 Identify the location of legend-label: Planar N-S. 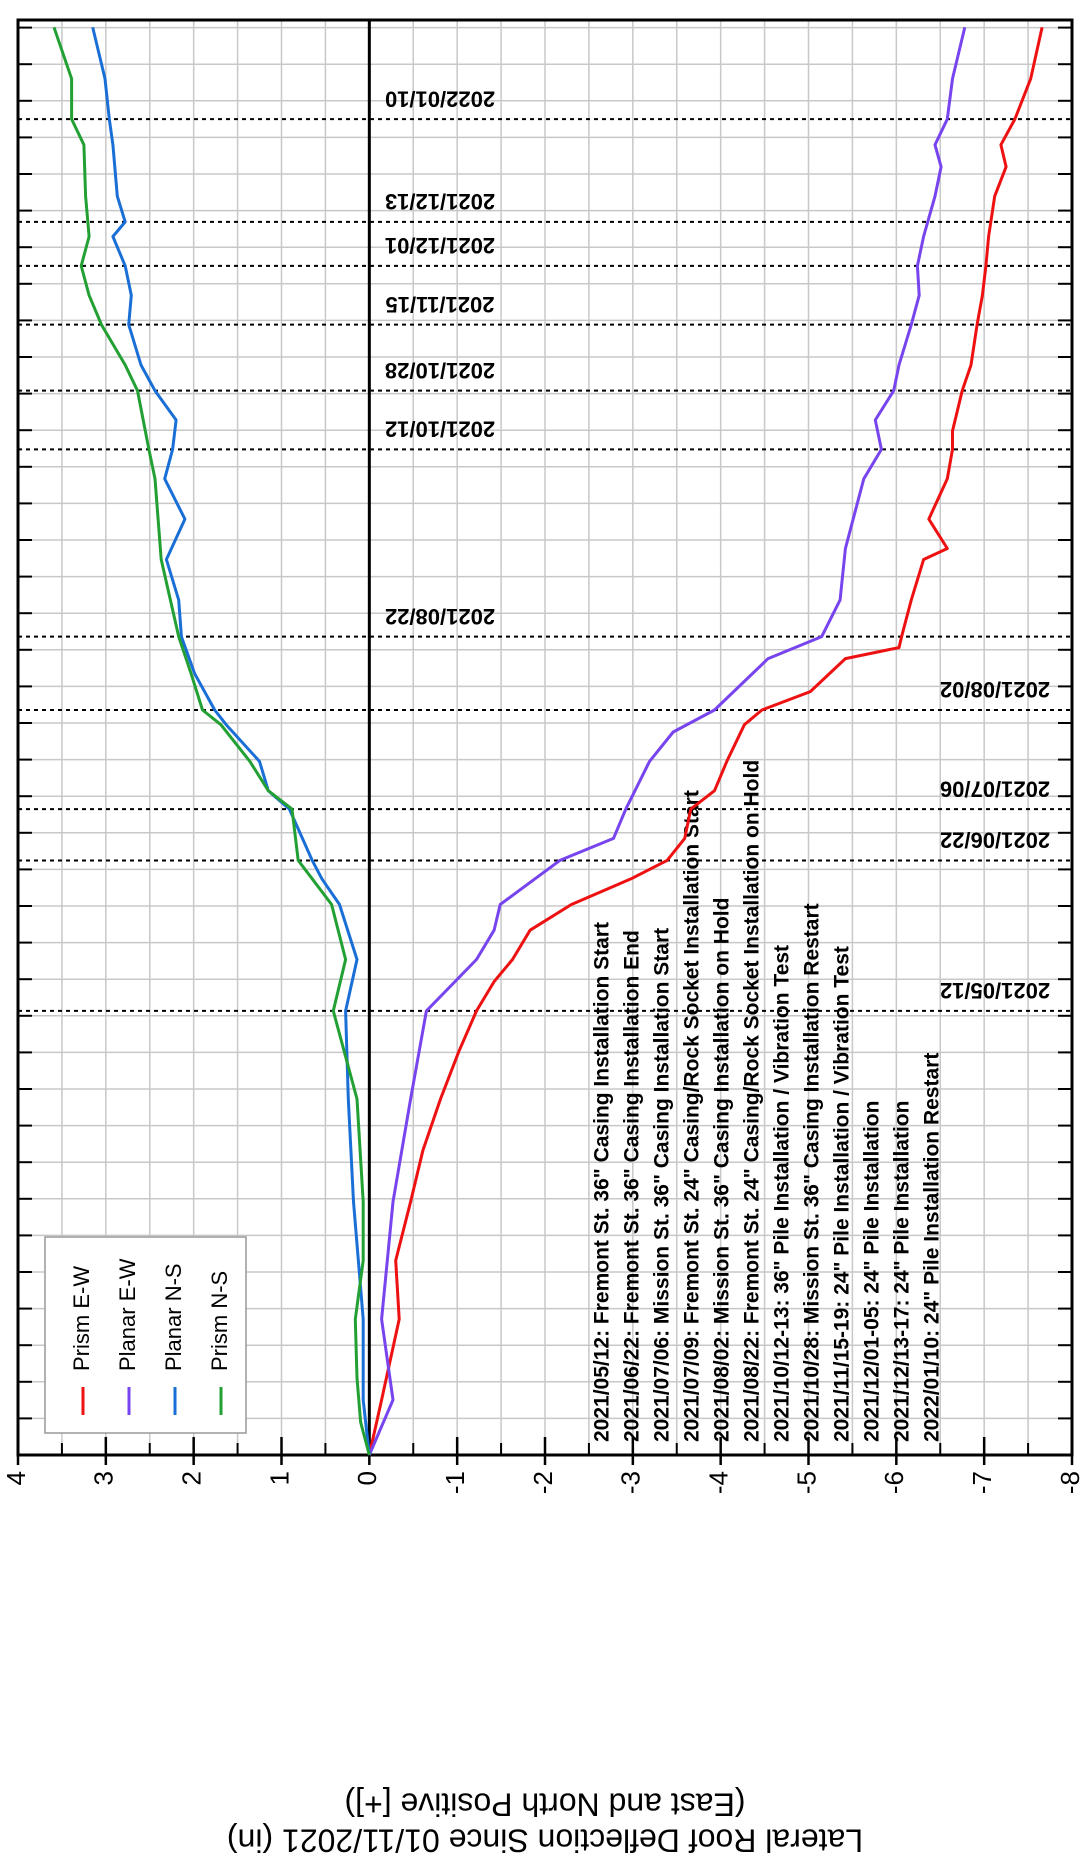
(173, 1317).